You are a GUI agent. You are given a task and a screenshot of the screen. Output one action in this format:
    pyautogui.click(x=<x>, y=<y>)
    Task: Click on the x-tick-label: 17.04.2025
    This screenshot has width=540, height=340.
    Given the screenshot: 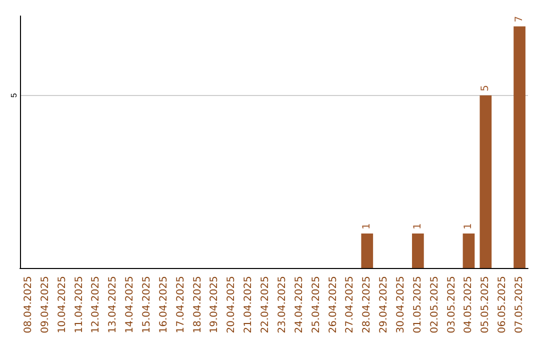 What is the action you would take?
    pyautogui.click(x=180, y=305)
    